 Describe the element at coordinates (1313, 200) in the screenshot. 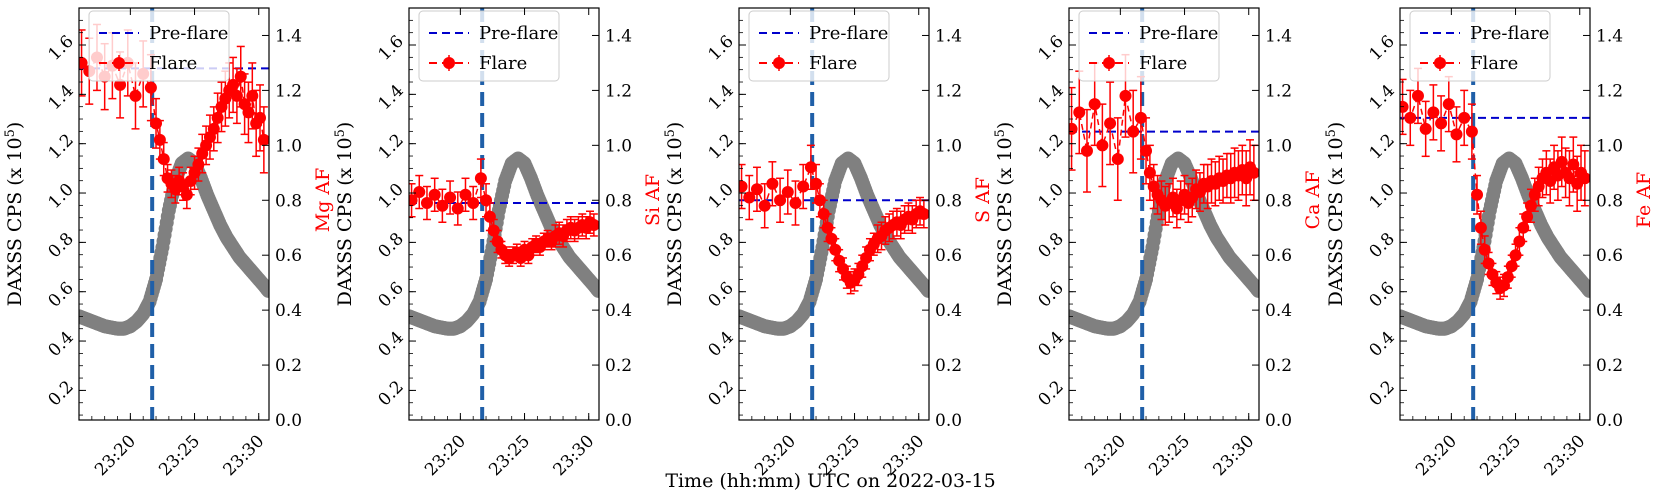

I see `right-y-label: Ca AF` at that location.